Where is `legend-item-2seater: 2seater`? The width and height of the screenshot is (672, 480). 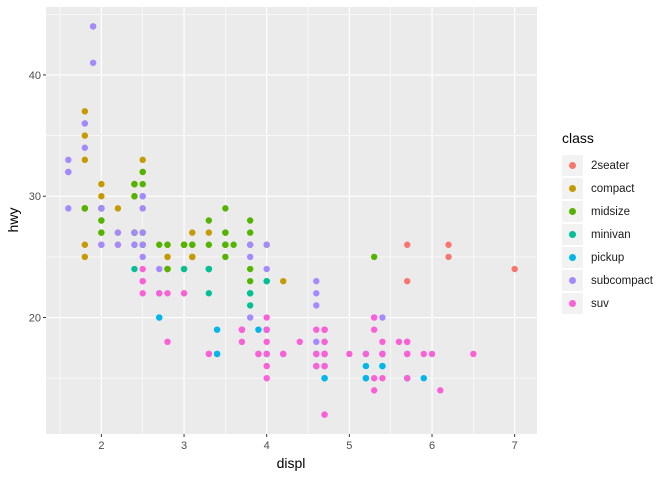
legend-item-2seater: 2seater is located at coordinates (607, 165).